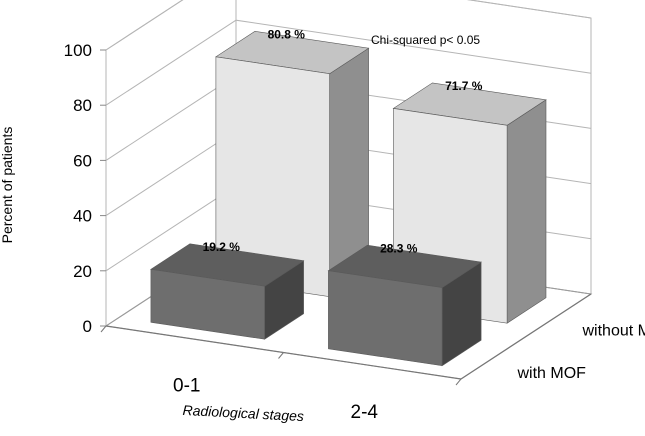  Describe the element at coordinates (399, 248) in the screenshot. I see `bar-value-label: 28.3 %` at that location.